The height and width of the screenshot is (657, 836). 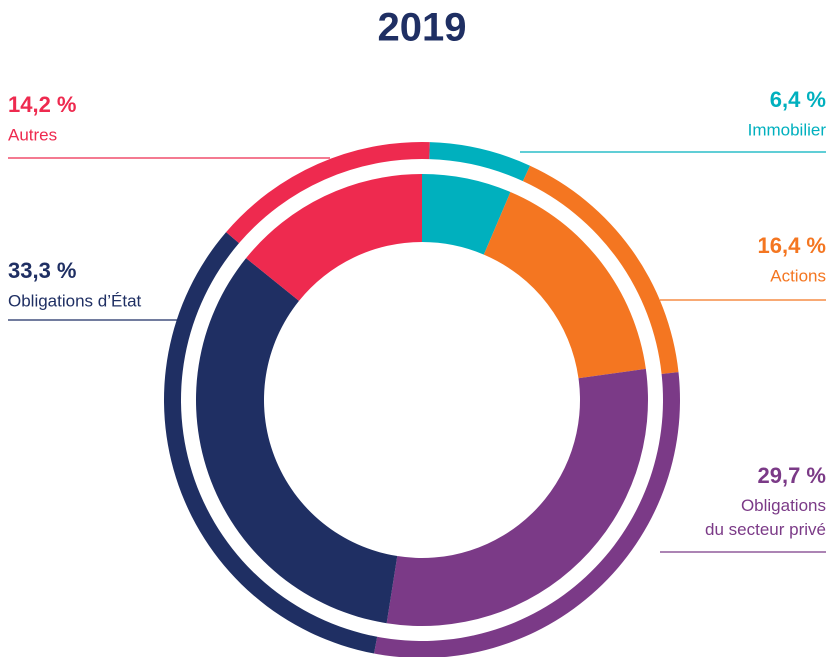 I want to click on value-label: 29,7 %, so click(x=792, y=475).